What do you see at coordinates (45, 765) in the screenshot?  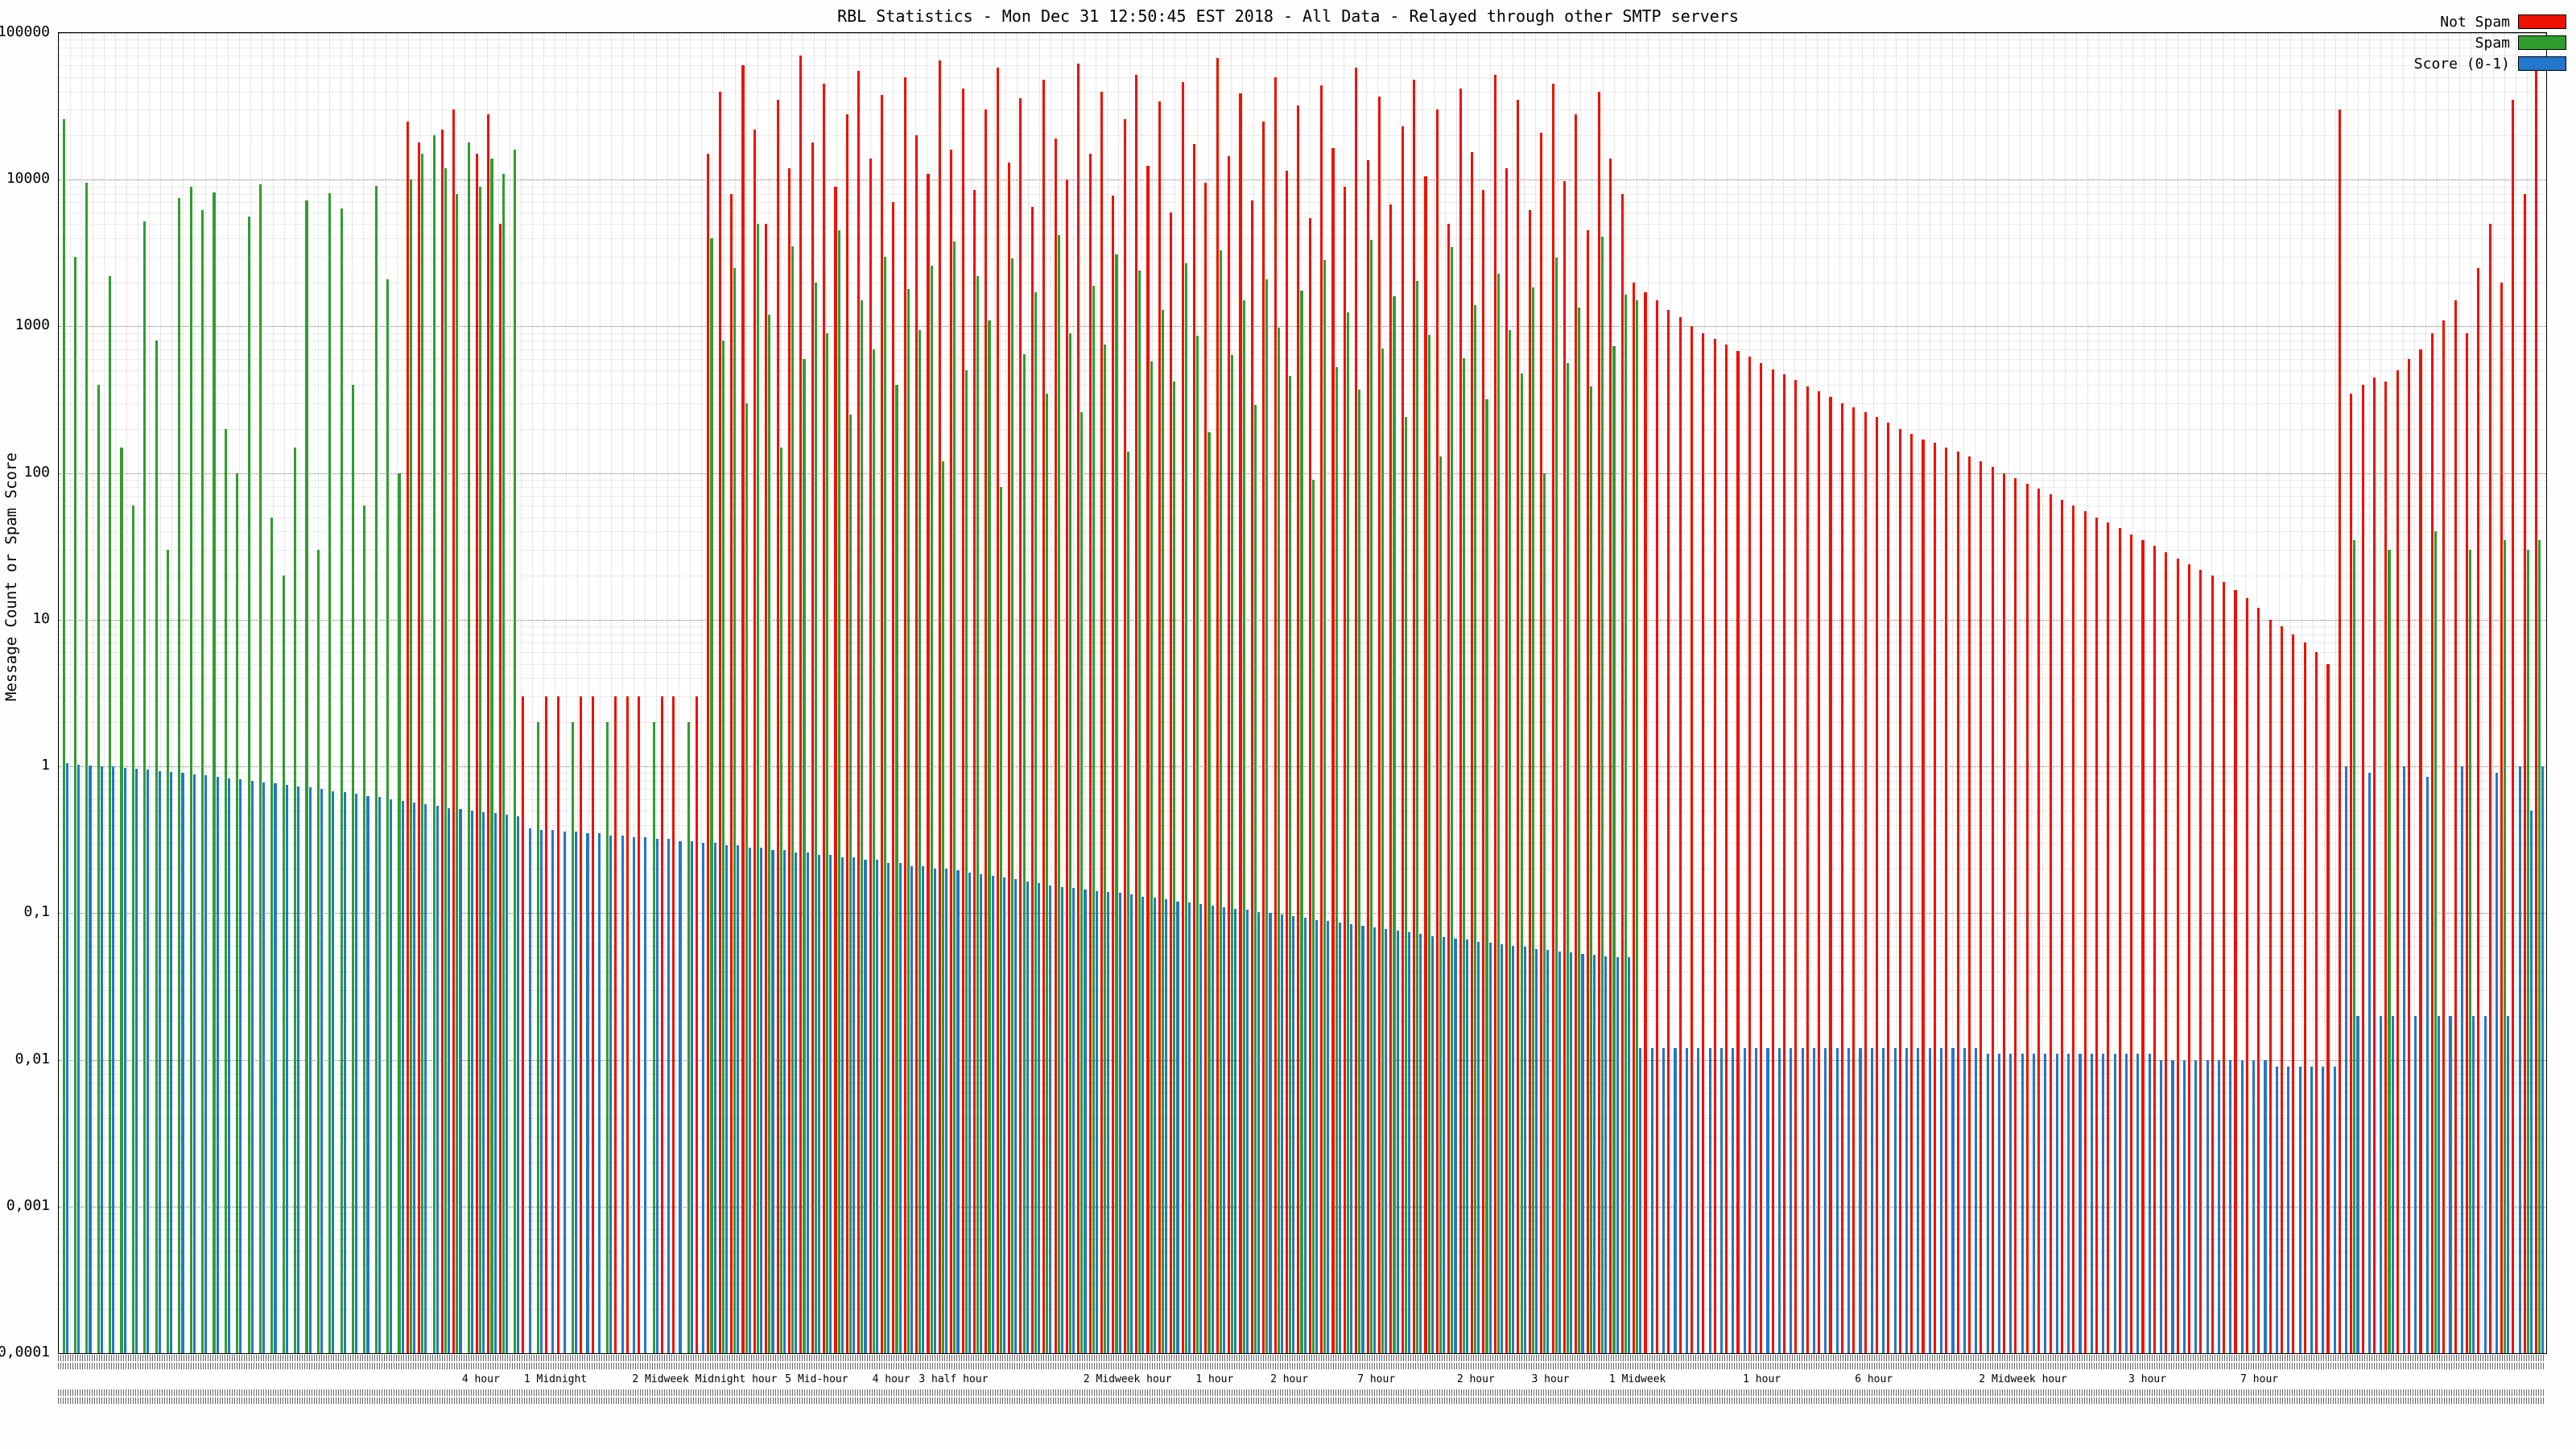 I see `y-tick-label: 1` at bounding box center [45, 765].